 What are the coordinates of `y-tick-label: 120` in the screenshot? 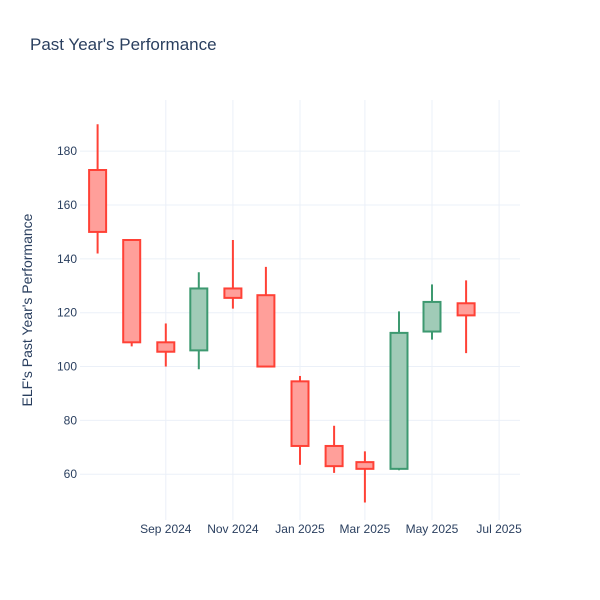 It's located at (67, 313).